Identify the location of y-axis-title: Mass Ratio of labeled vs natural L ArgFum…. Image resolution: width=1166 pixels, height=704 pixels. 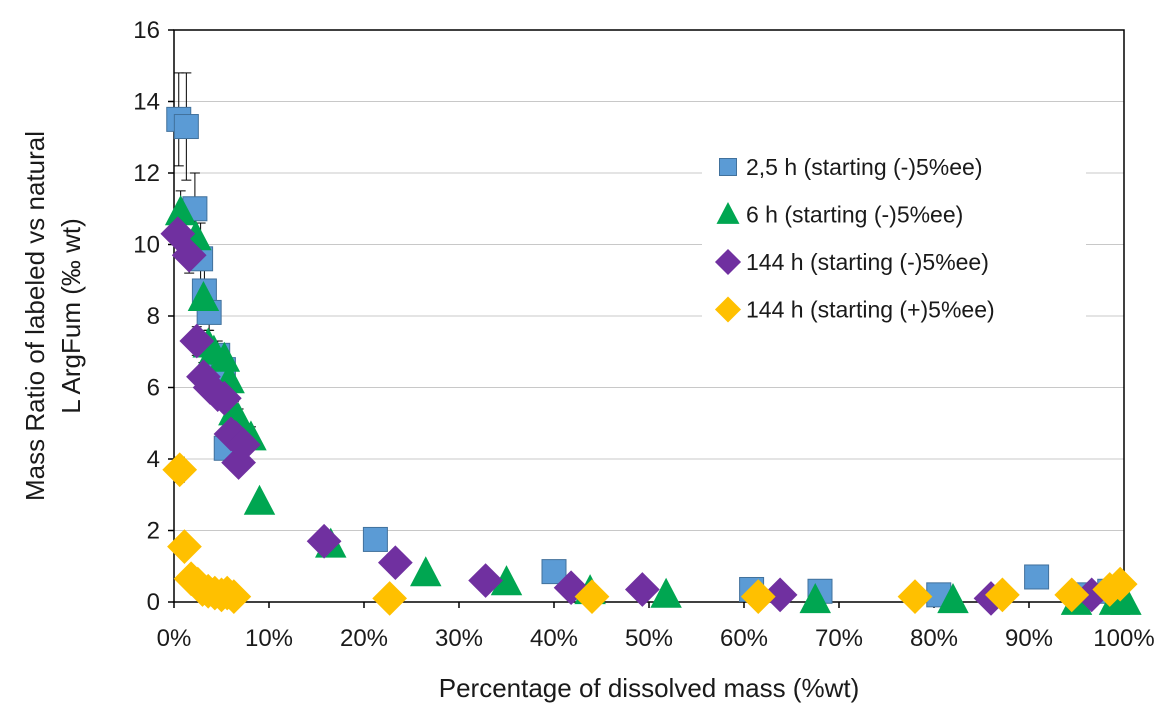
(53, 316).